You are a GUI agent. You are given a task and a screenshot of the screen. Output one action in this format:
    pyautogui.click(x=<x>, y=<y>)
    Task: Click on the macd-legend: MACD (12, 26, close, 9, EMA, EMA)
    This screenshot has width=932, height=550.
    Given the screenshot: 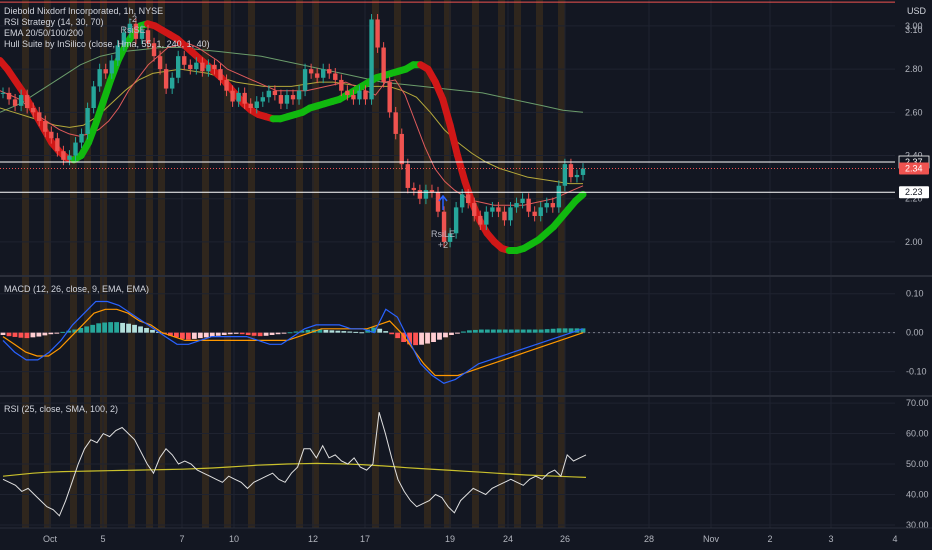 What is the action you would take?
    pyautogui.click(x=76, y=289)
    